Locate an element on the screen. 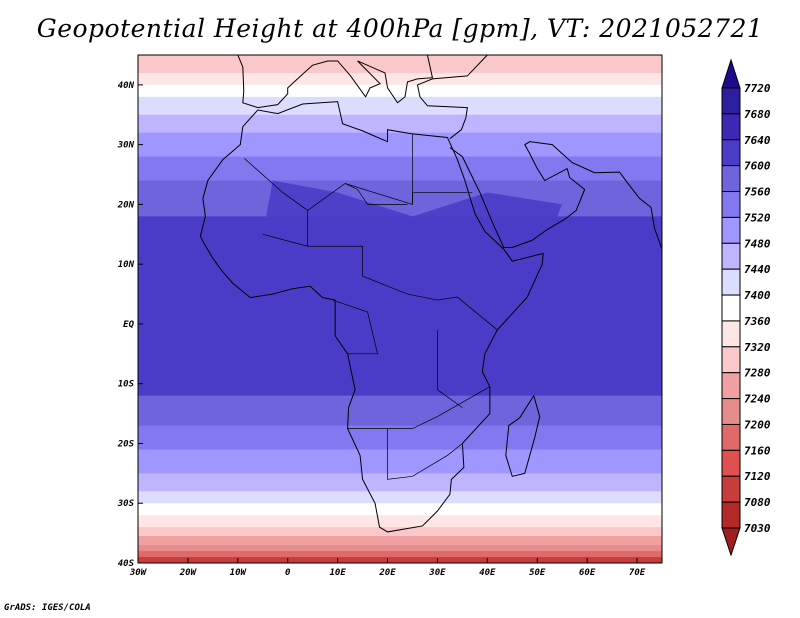 Image resolution: width=800 pixels, height=618 pixels. lon-tick-label: 10W is located at coordinates (239, 573).